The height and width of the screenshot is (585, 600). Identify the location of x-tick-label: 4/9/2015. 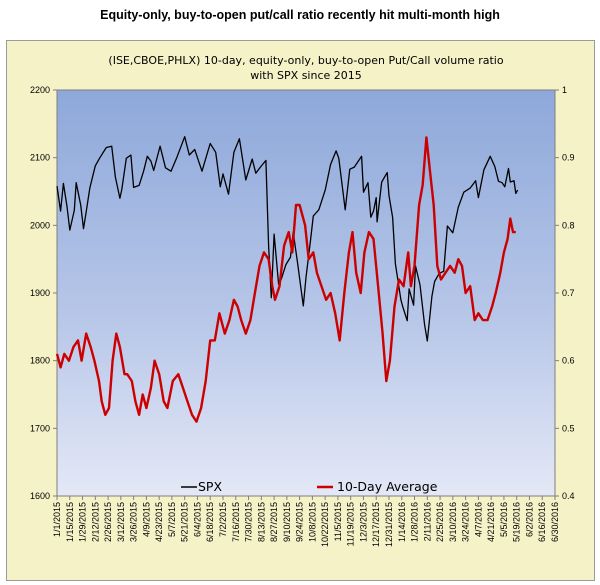
(146, 519).